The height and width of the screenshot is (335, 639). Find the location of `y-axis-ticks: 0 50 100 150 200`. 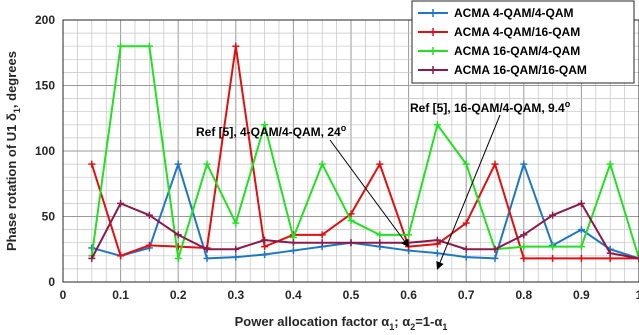

y-axis-ticks: 0 50 100 150 200 is located at coordinates (45, 151).